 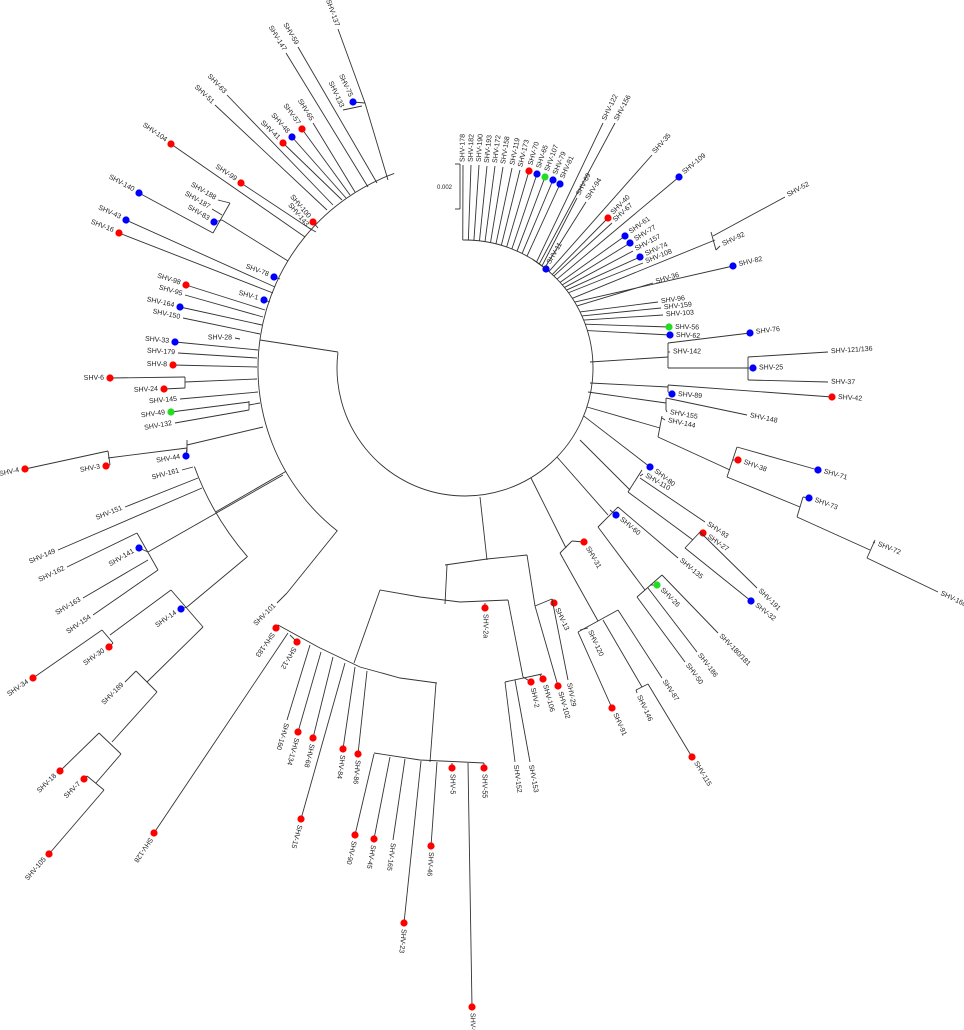 I want to click on leaf-label: SHV-178, so click(x=463, y=148).